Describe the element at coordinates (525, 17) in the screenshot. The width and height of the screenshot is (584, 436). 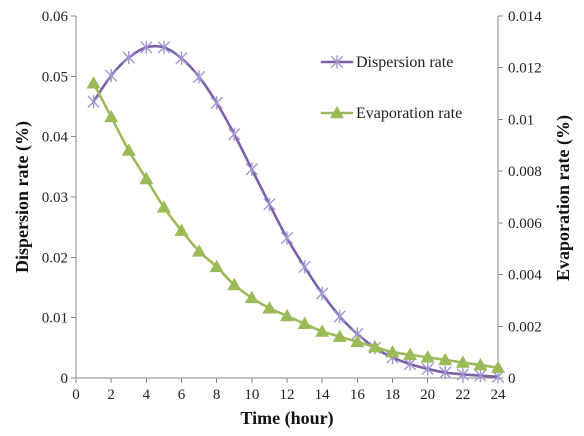
I see `y-right-tick-label: 0.014` at that location.